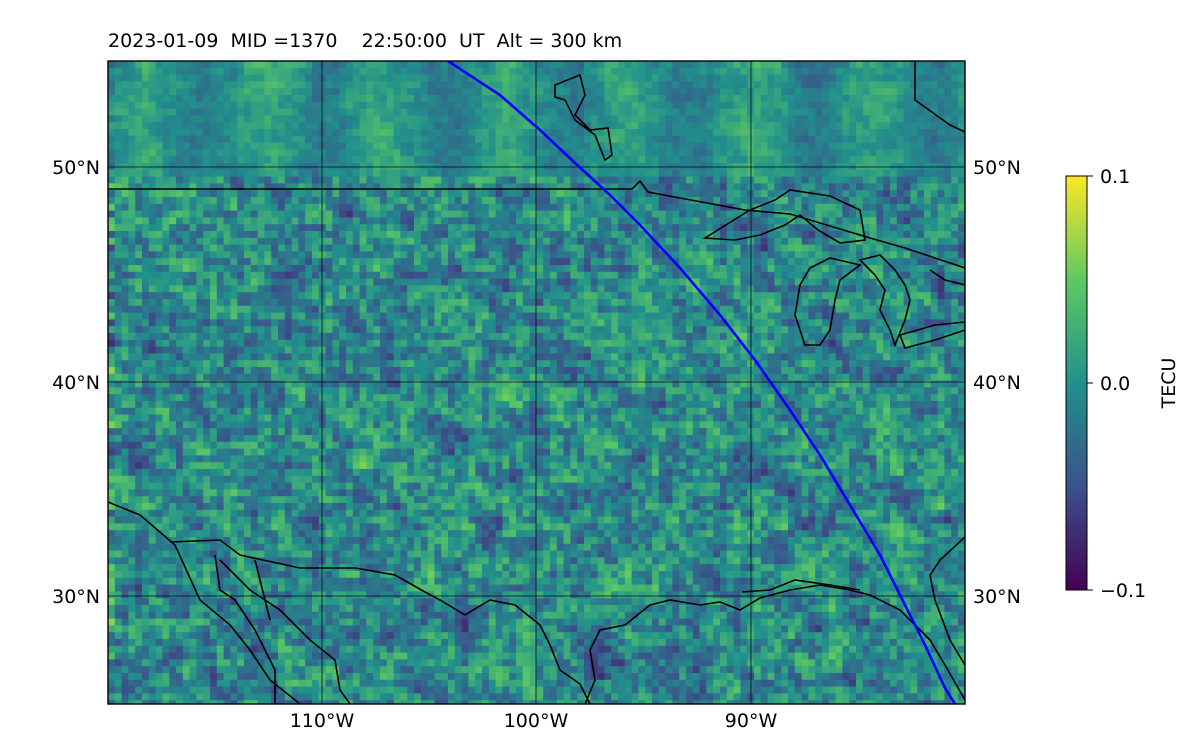 Image resolution: width=1200 pixels, height=750 pixels. I want to click on lat-label-50n-right: 50°N, so click(997, 168).